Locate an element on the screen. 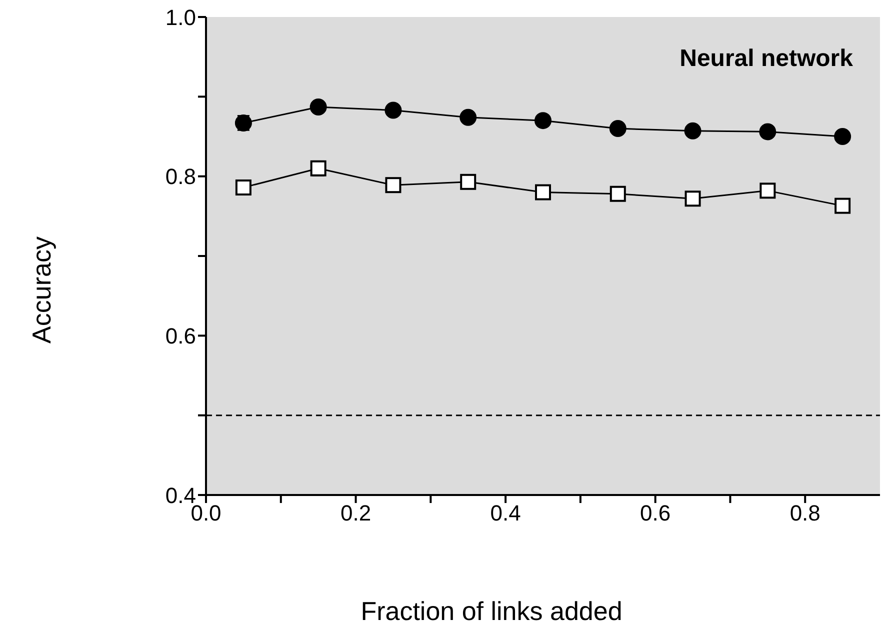 The image size is (881, 627). x-tick-label: 0.6 is located at coordinates (655, 513).